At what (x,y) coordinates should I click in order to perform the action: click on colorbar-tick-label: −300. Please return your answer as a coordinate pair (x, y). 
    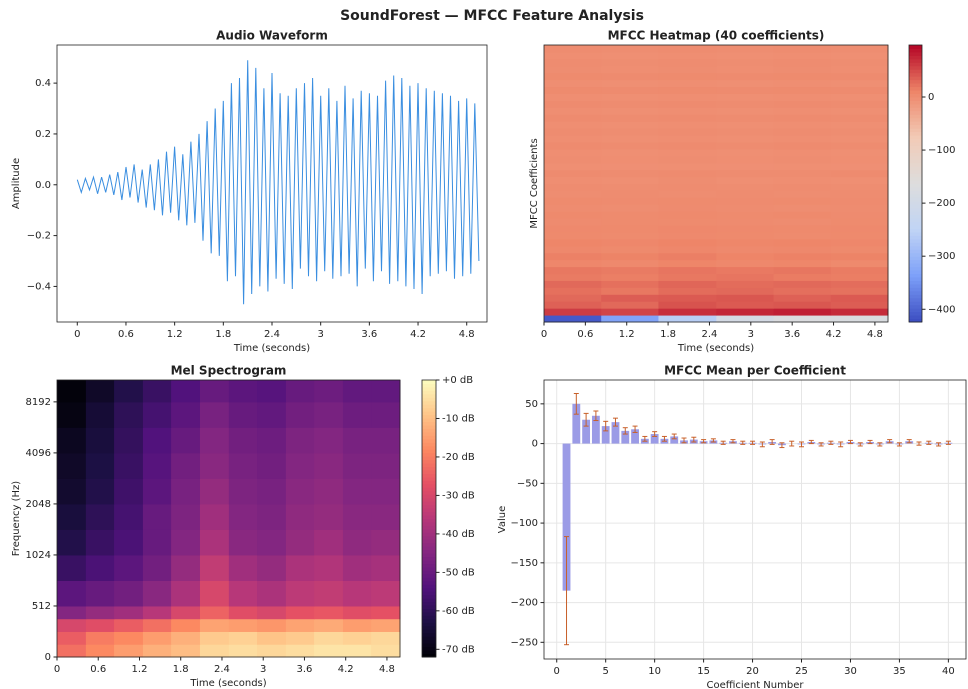
    Looking at the image, I should click on (941, 256).